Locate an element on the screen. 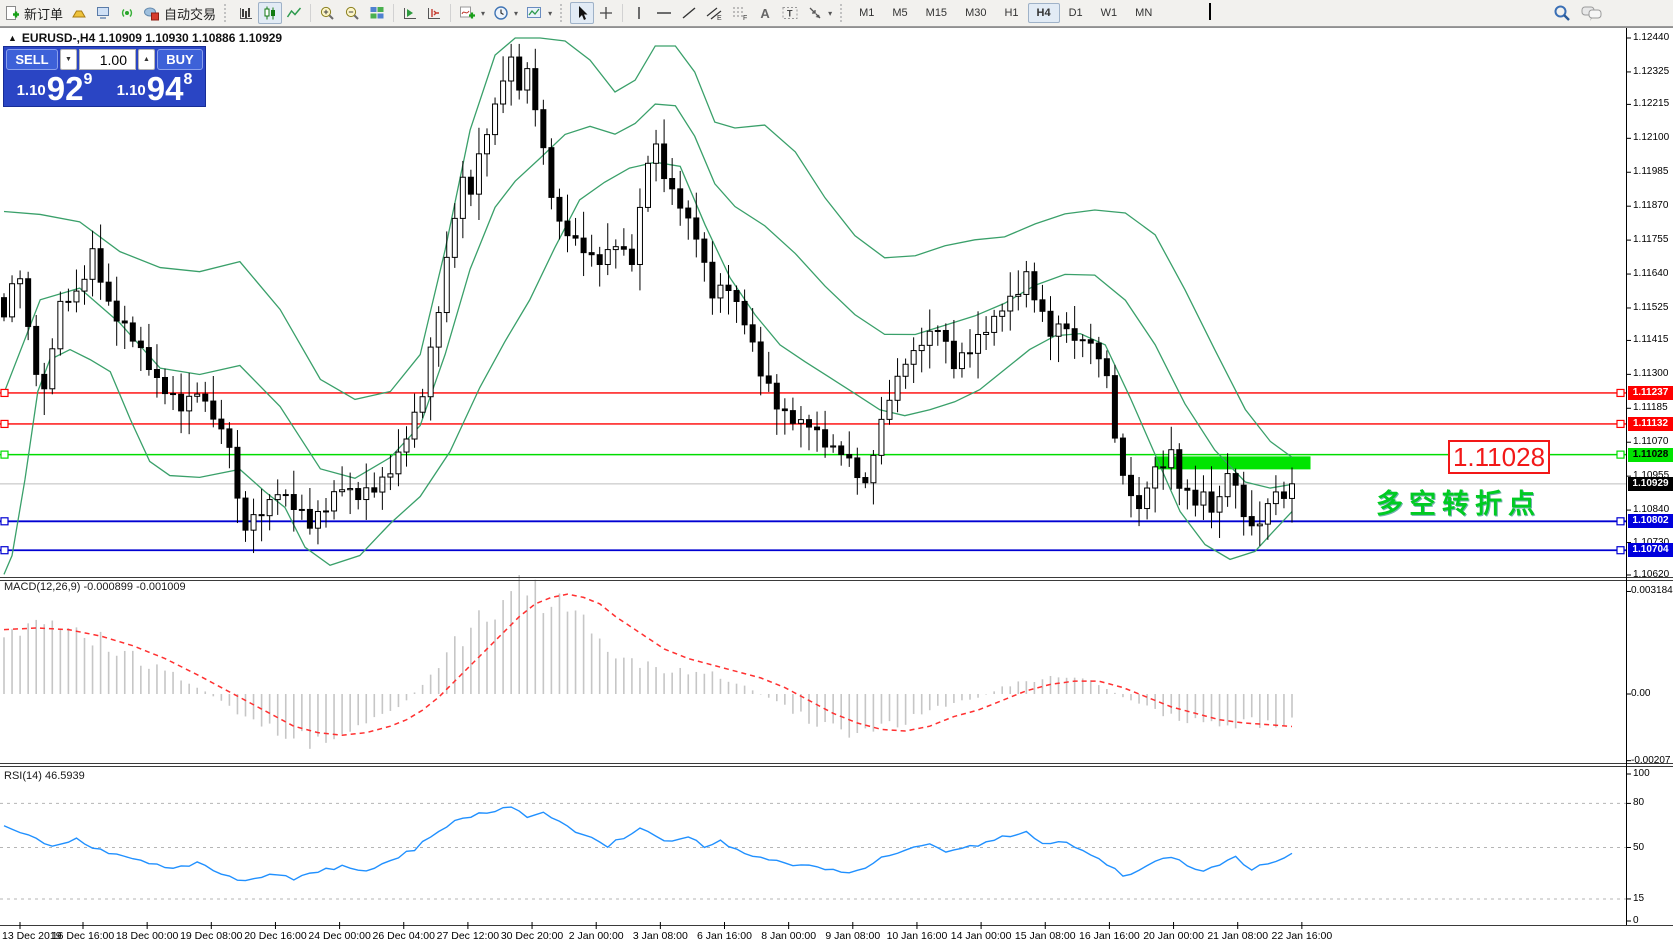 This screenshot has width=1673, height=945. volume-input: 1.00 is located at coordinates (107, 59).